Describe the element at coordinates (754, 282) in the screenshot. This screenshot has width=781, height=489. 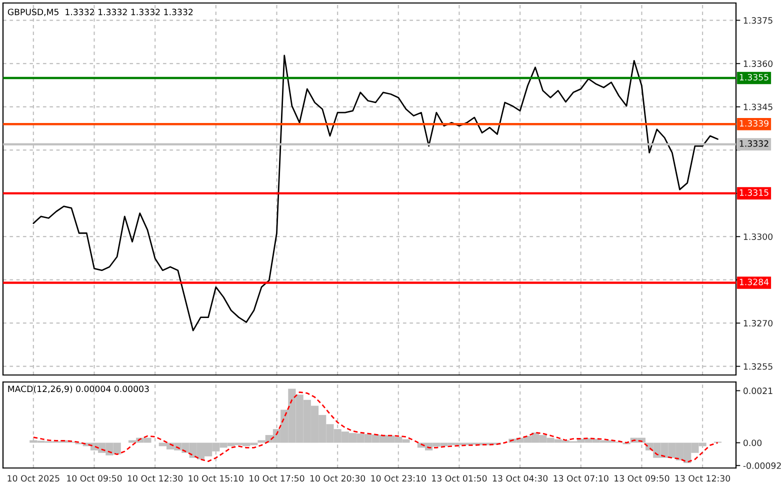
I see `ref-line-label: 1.3284` at that location.